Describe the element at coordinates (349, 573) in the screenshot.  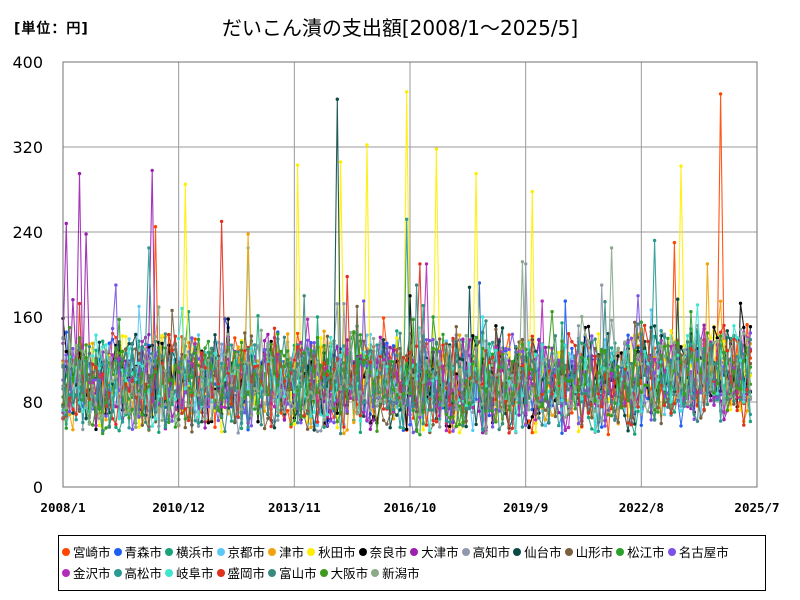
I see `legend-label: 大阪市` at that location.